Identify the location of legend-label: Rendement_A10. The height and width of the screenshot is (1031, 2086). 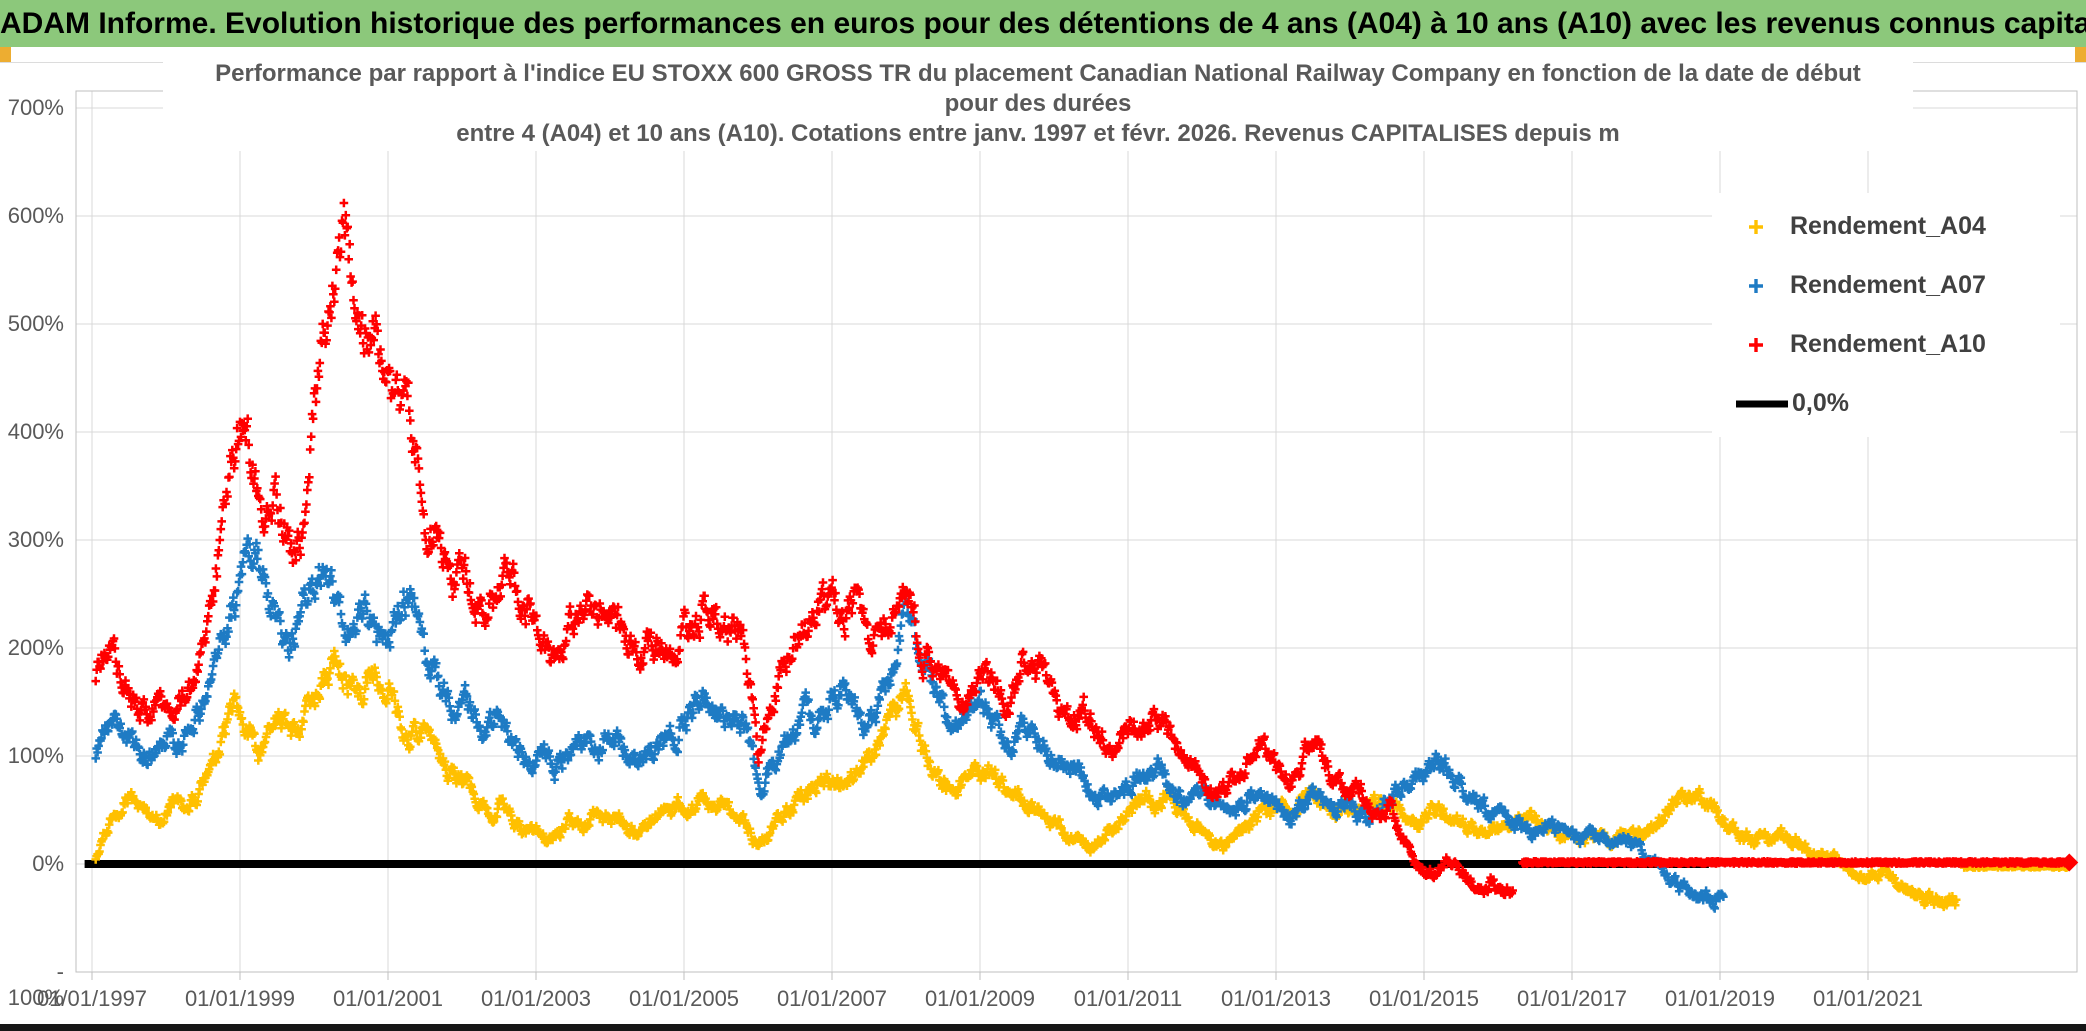
(1888, 344).